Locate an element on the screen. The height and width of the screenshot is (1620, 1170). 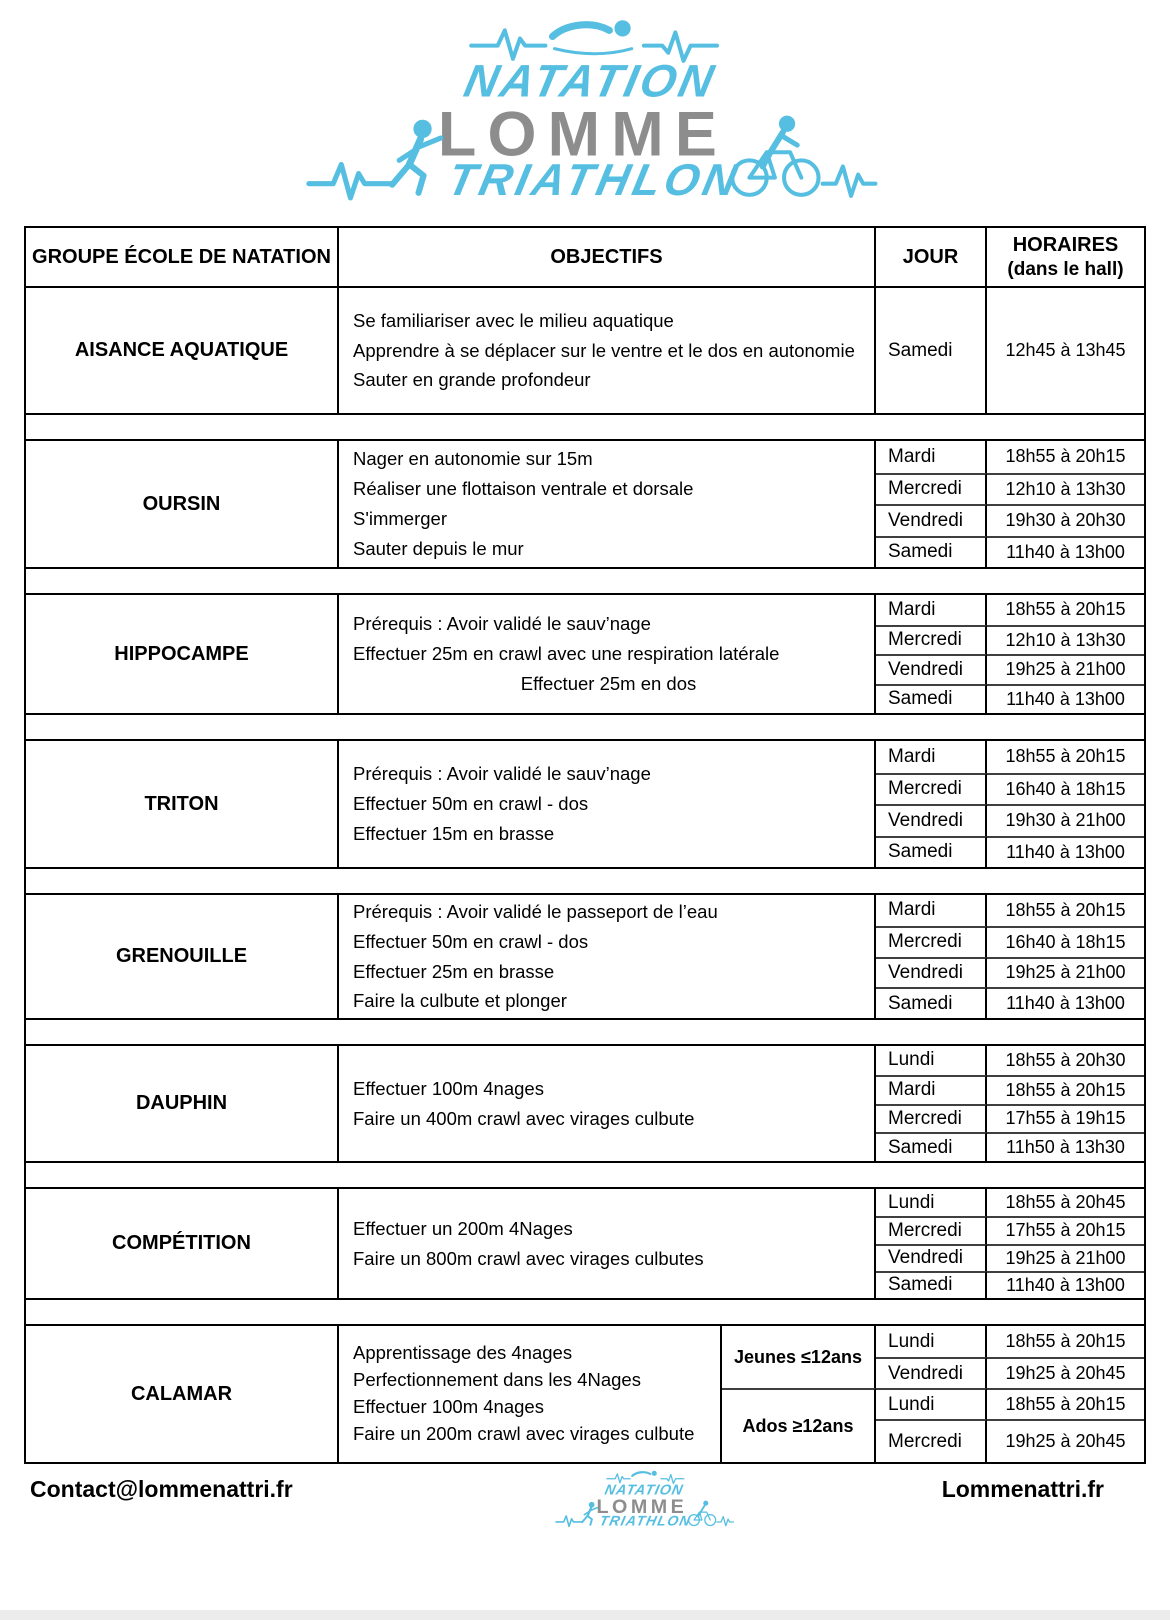
slot-hours: 12h10 à 13h30 is located at coordinates (1065, 639).